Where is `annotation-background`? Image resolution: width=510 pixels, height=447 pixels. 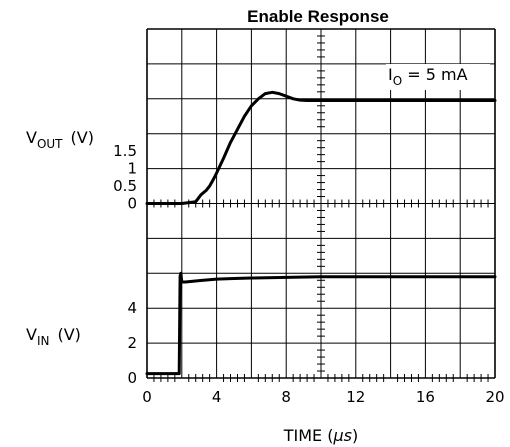
annotation-background is located at coordinates (438, 77).